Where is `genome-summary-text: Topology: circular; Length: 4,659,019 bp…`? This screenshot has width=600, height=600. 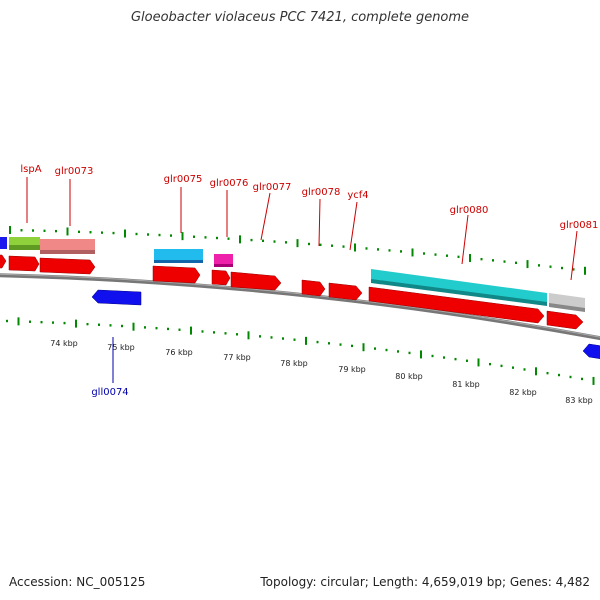 genome-summary-text: Topology: circular; Length: 4,659,019 bp… is located at coordinates (425, 582).